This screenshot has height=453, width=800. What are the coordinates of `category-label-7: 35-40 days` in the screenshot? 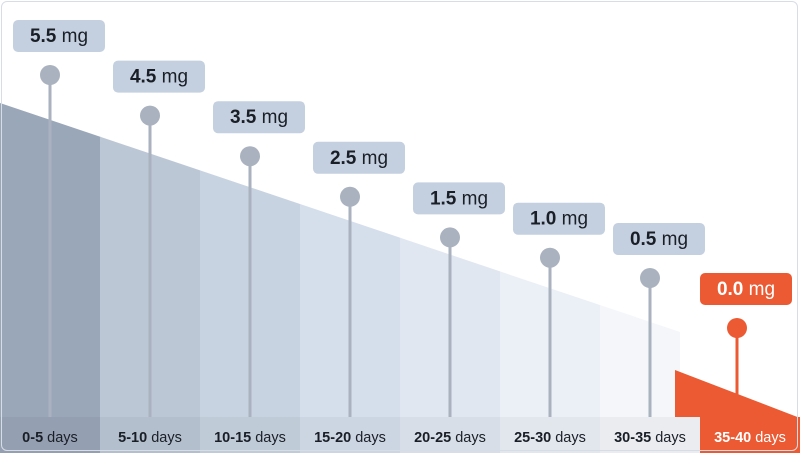 It's located at (750, 438).